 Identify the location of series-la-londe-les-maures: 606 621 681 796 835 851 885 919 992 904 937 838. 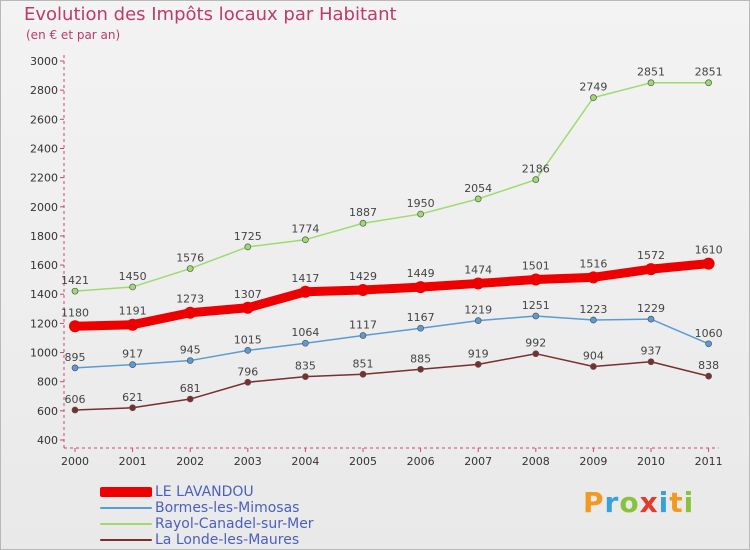
(392, 375).